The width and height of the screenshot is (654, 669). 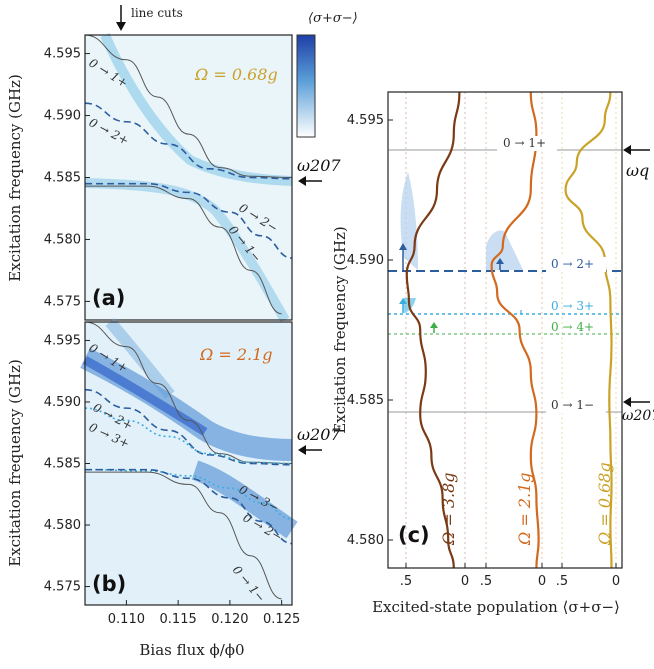 What do you see at coordinates (333, 18) in the screenshot?
I see `colorbar-label: ⟨σ+σ−⟩` at bounding box center [333, 18].